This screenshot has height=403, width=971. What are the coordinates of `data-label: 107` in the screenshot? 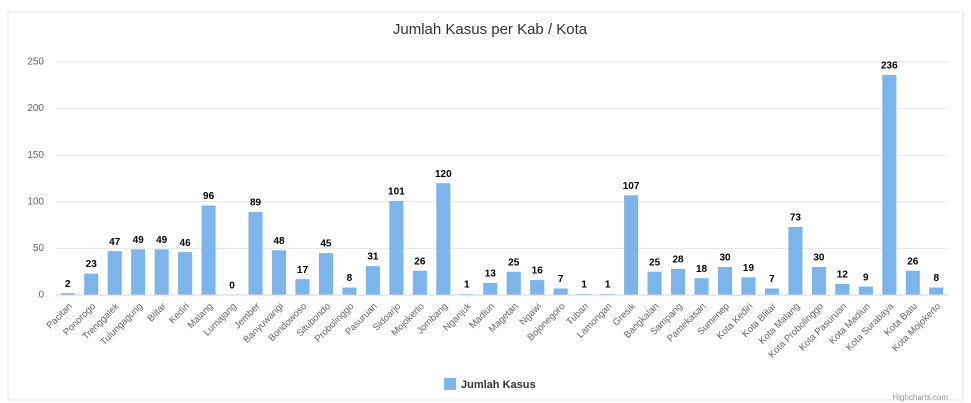 It's located at (631, 186).